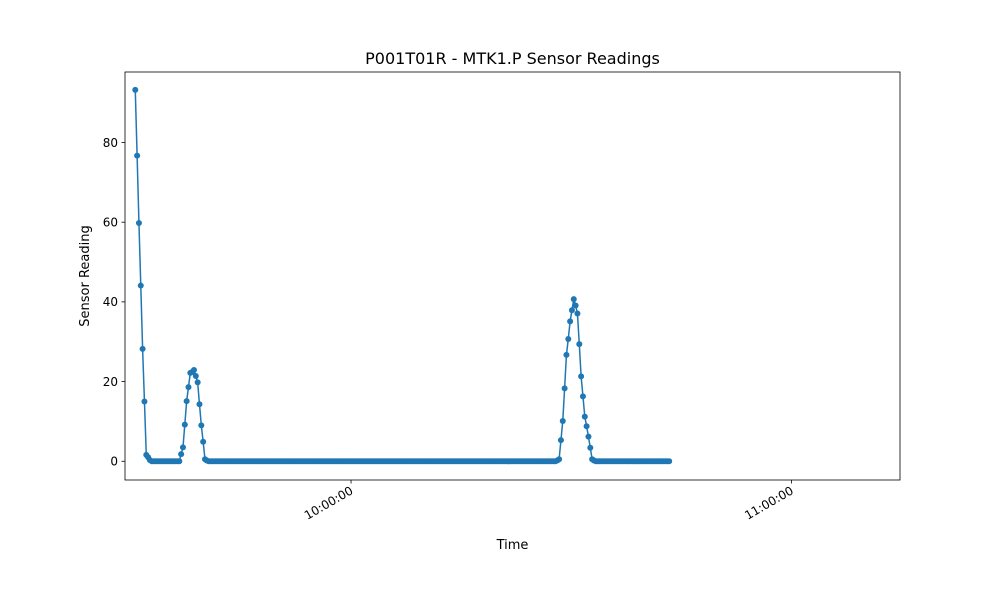 The width and height of the screenshot is (1000, 604). I want to click on x-axis-label: Time, so click(512, 545).